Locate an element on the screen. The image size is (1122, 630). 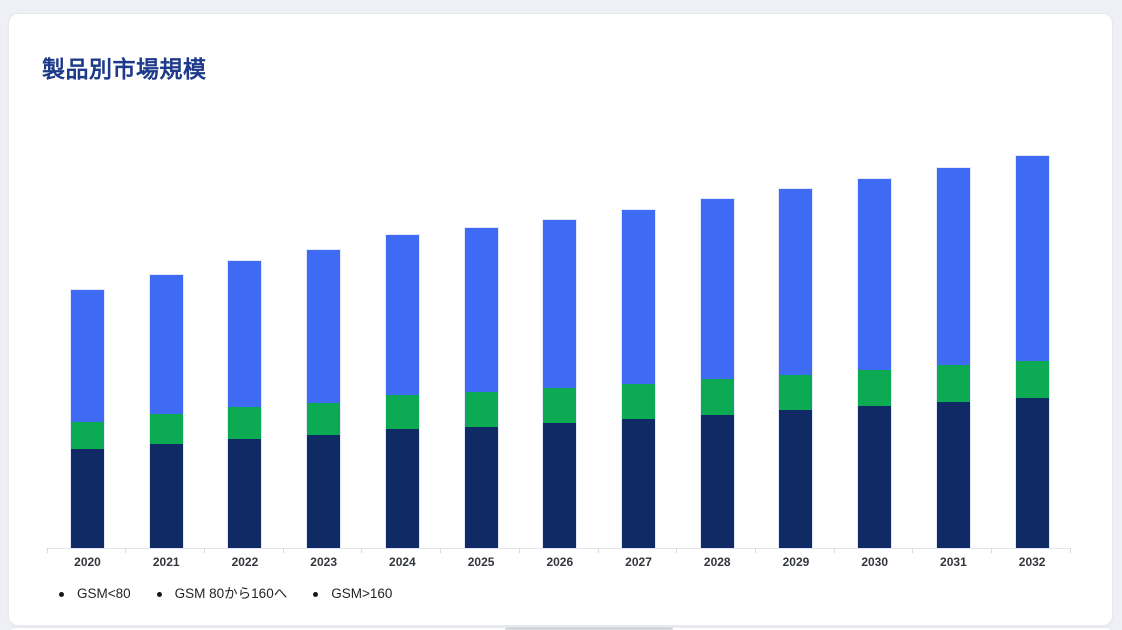
bar-segment-2032-GSM 80から160へ is located at coordinates (1032, 379).